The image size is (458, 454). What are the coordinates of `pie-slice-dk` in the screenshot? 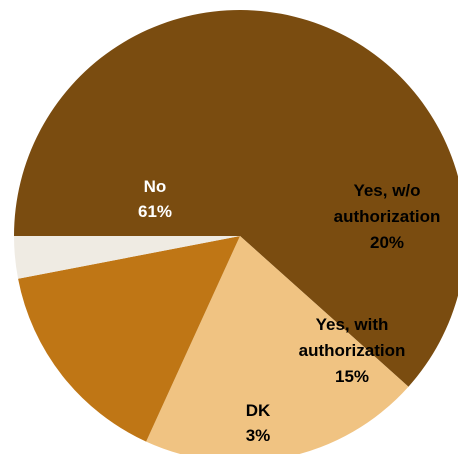 It's located at (126, 257).